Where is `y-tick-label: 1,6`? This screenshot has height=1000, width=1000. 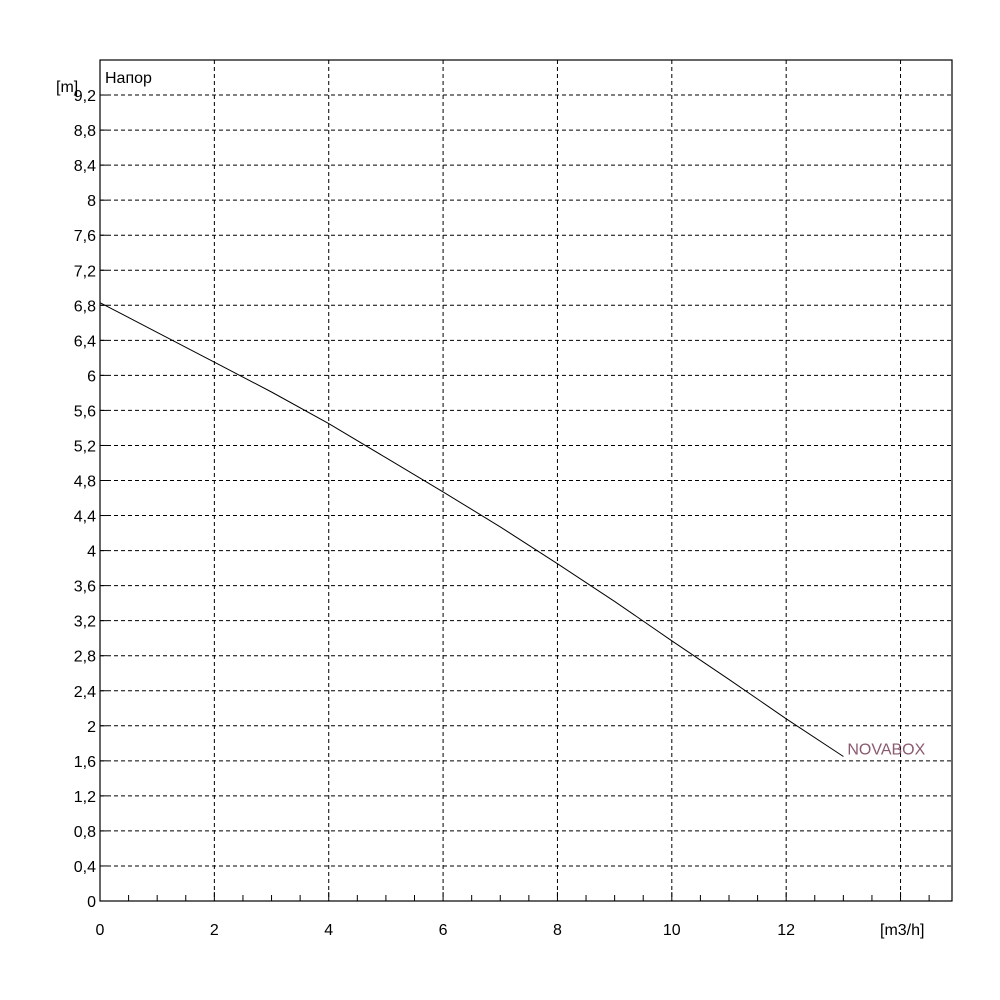 y-tick-label: 1,6 is located at coordinates (85, 762).